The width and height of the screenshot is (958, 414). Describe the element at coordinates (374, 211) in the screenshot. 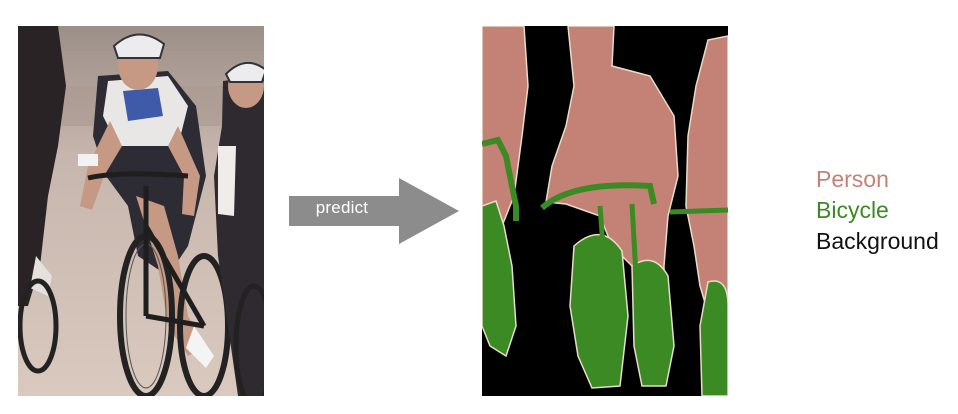

I see `predict-arrow` at that location.